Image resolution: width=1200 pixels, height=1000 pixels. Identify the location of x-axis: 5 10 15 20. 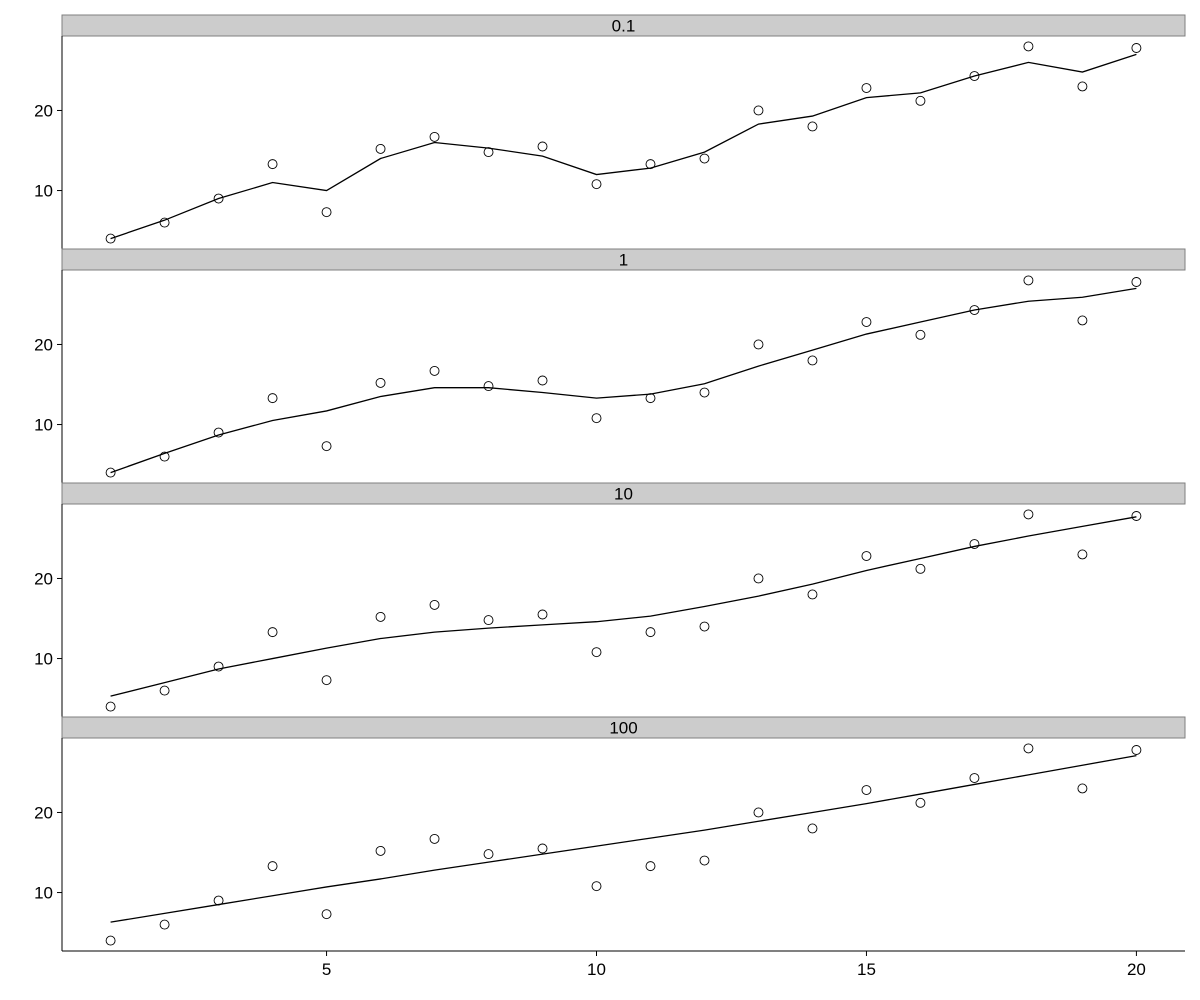
(623, 964).